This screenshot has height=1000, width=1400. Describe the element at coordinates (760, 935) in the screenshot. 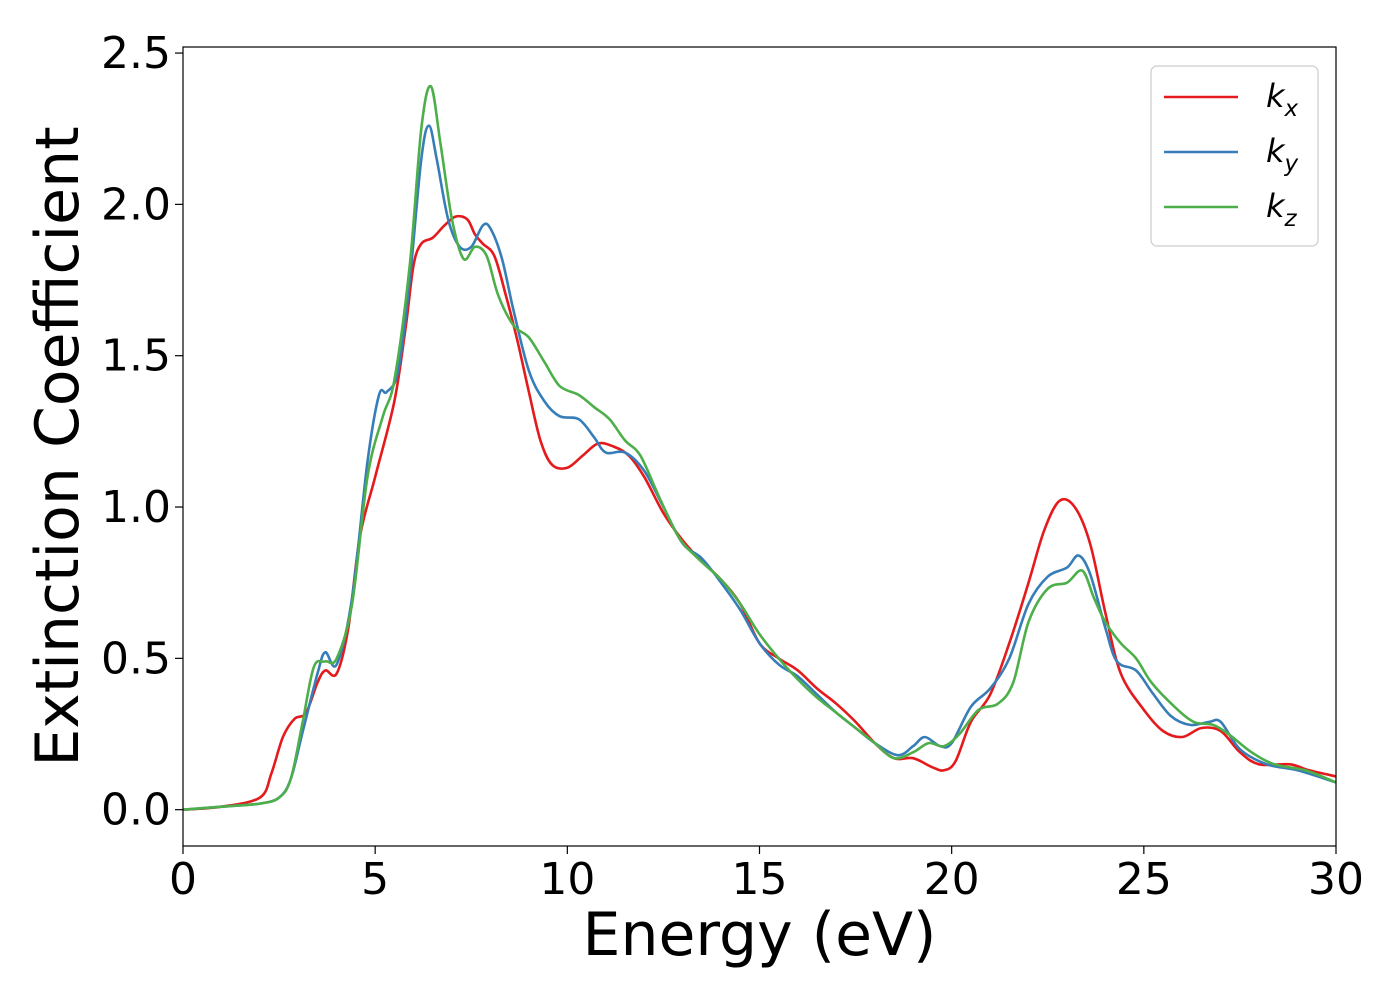

I see `x-axis-title: Energy (eV)` at that location.